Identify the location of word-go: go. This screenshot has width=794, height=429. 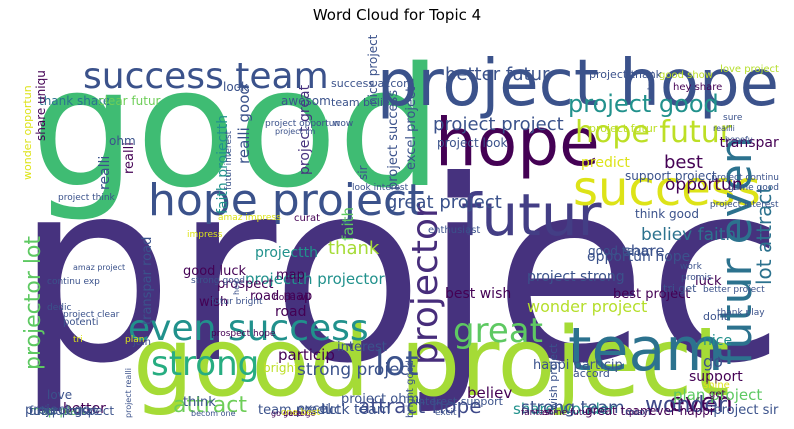
(713, 361).